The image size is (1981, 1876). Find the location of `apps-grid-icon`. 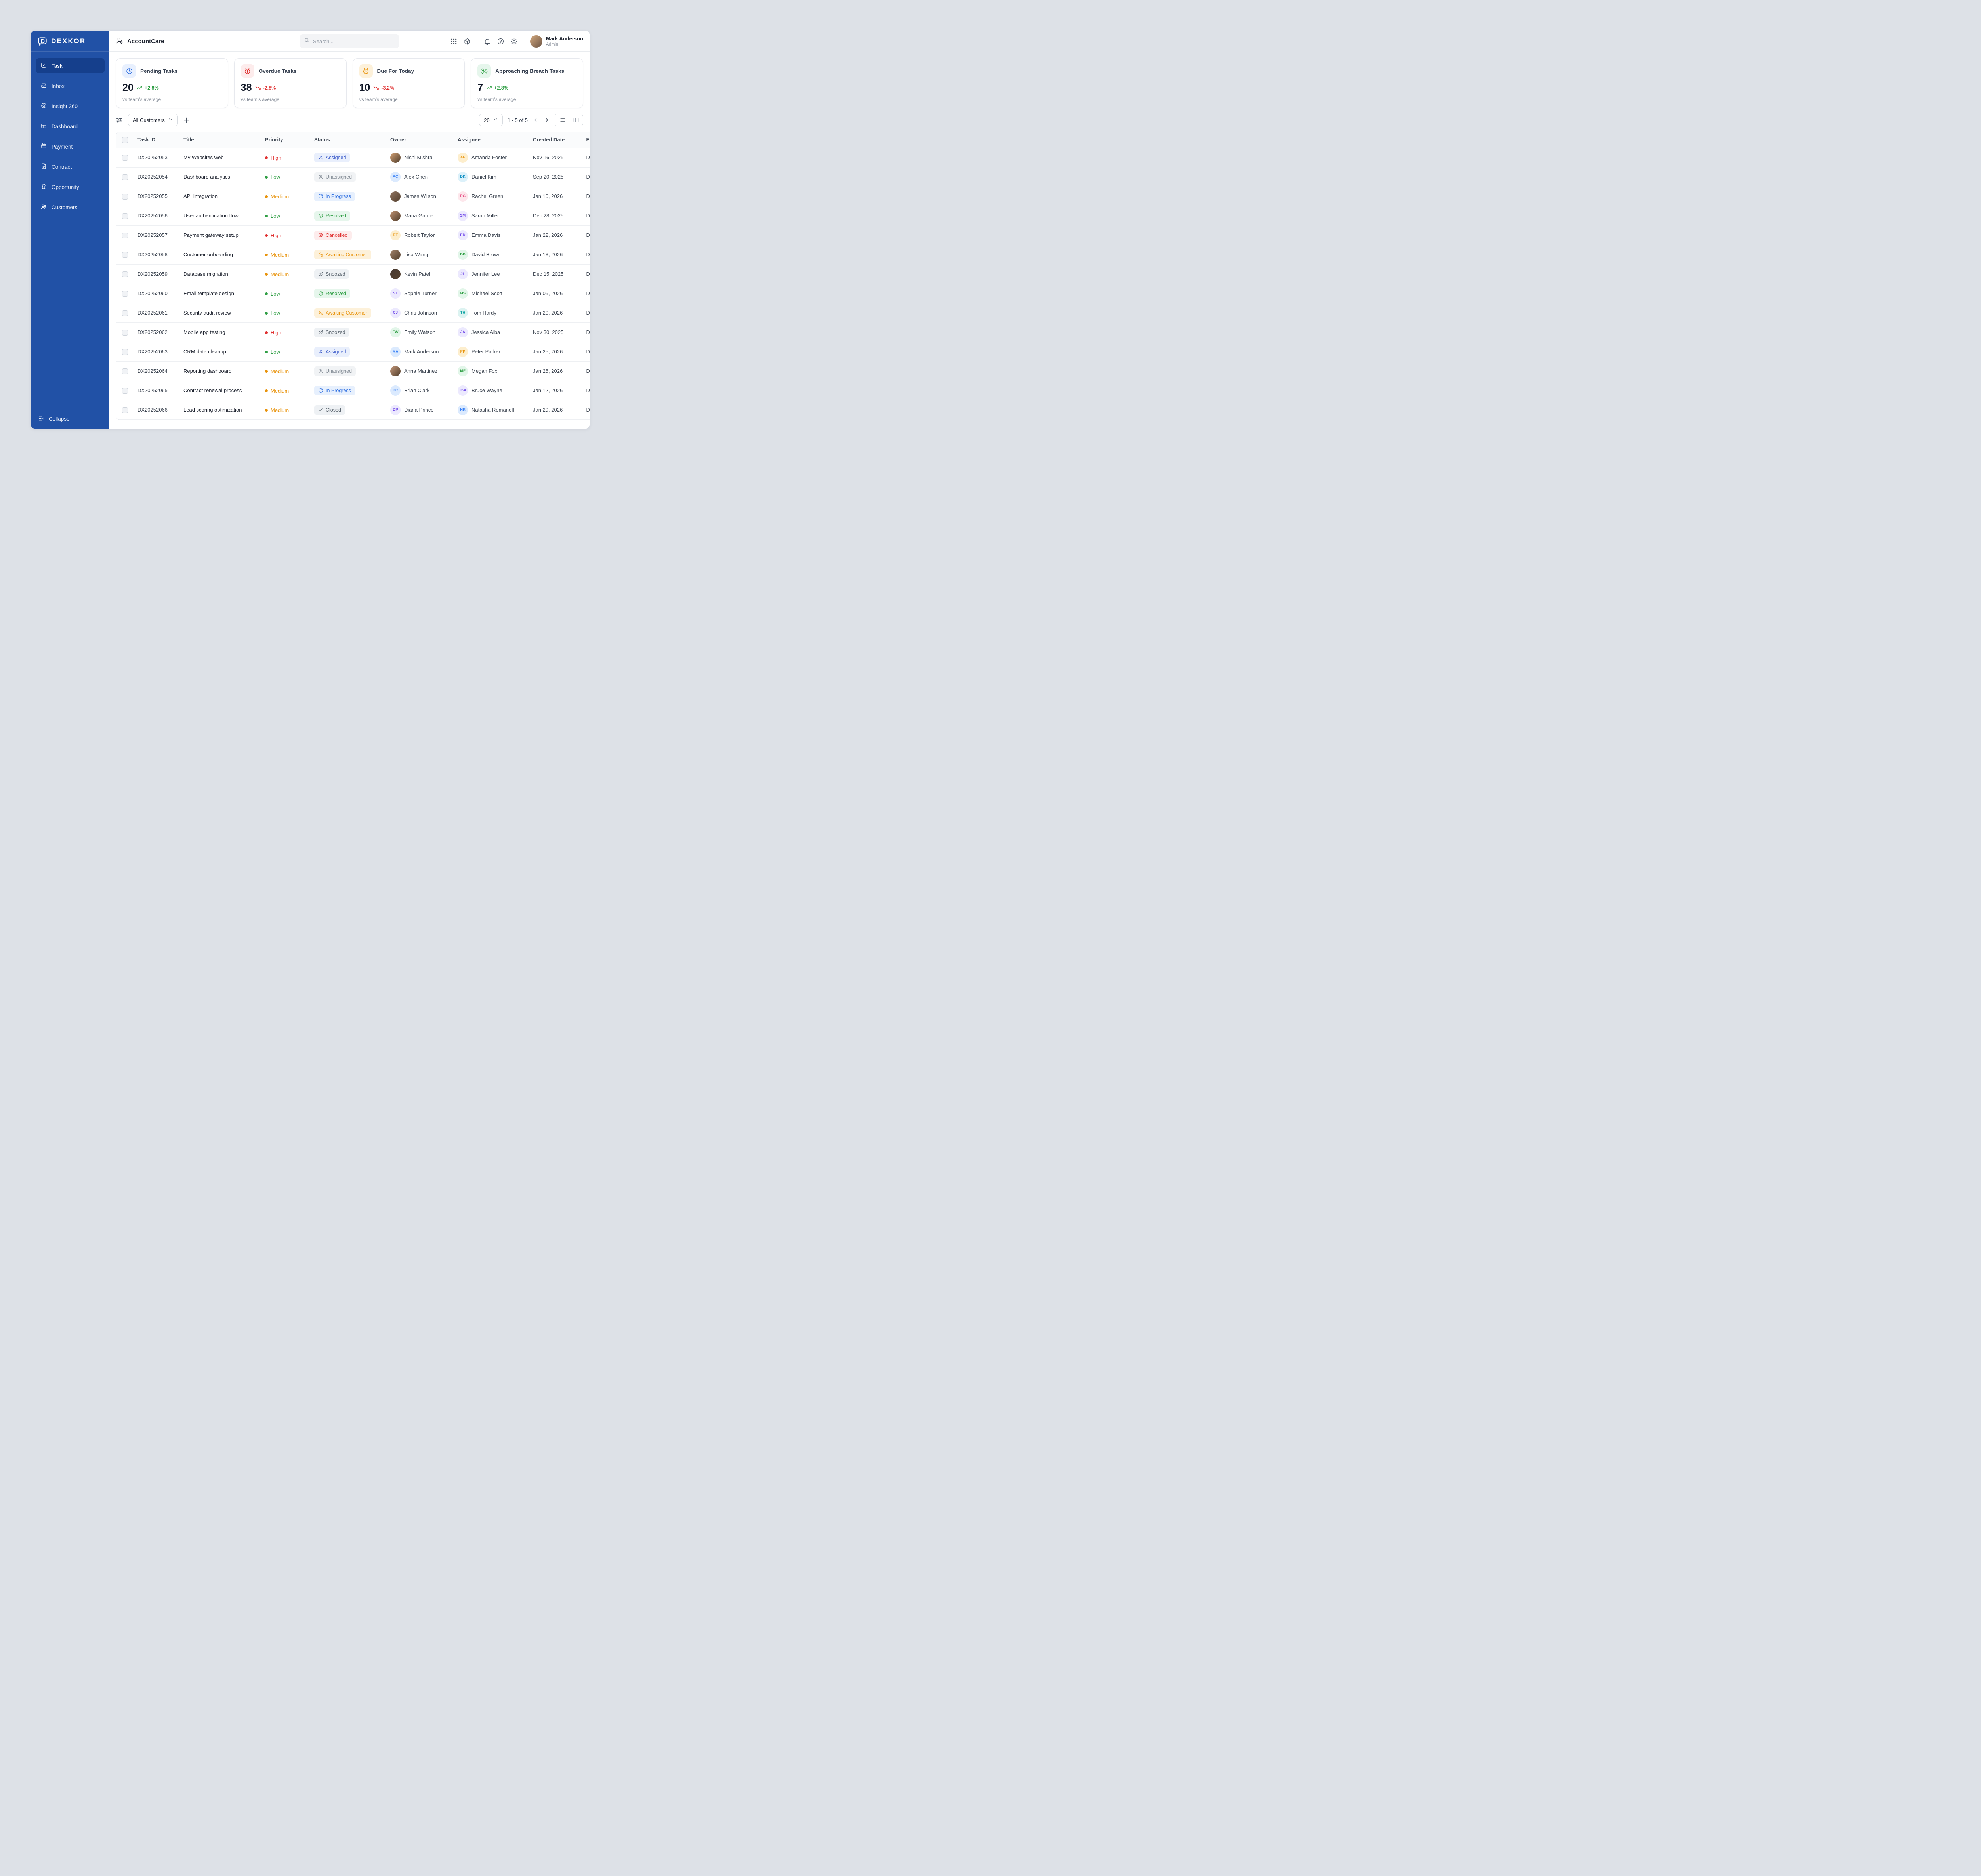

apps-grid-icon is located at coordinates (454, 41).